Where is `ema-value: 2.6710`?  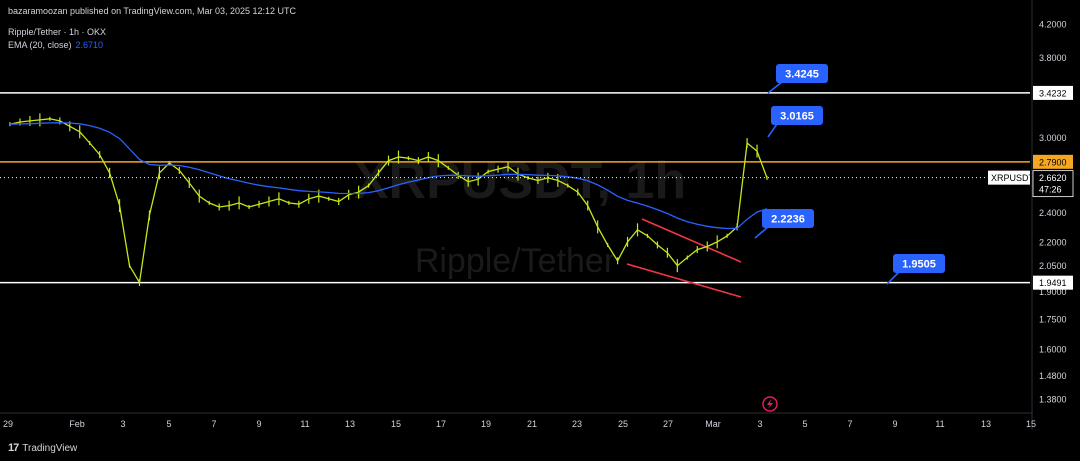
ema-value: 2.6710 is located at coordinates (89, 45).